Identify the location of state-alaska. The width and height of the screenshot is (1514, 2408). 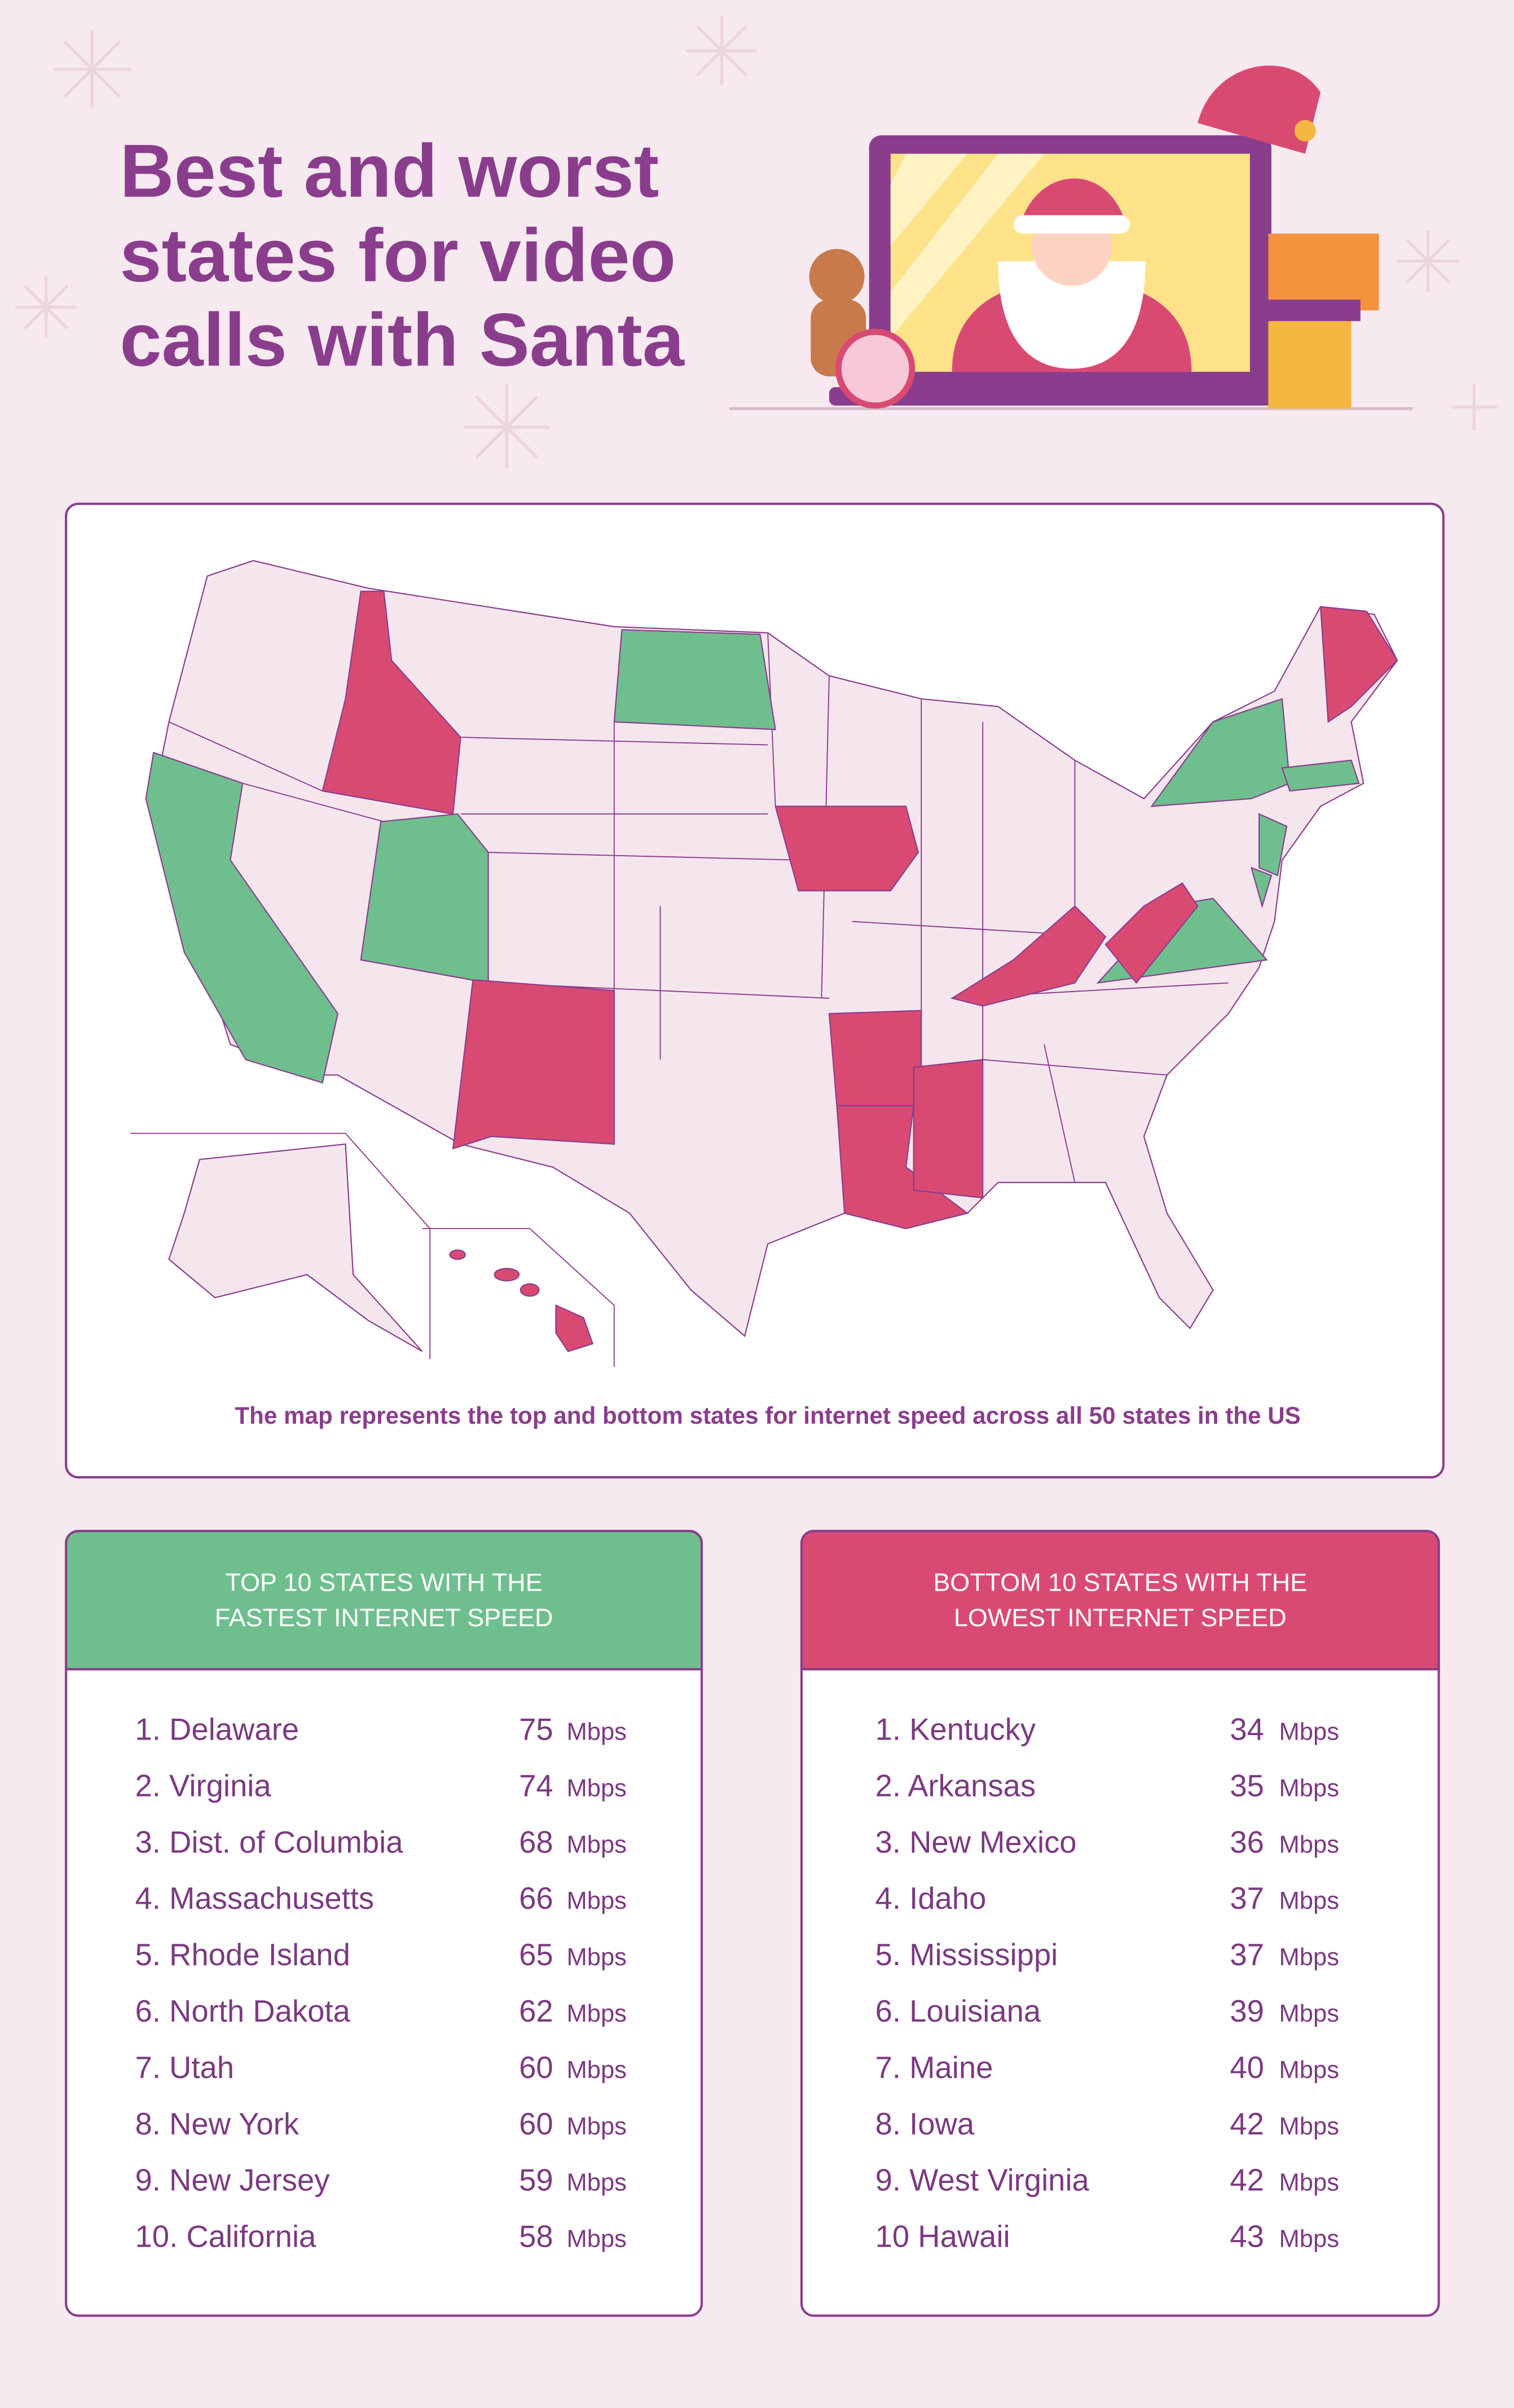
(295, 1247).